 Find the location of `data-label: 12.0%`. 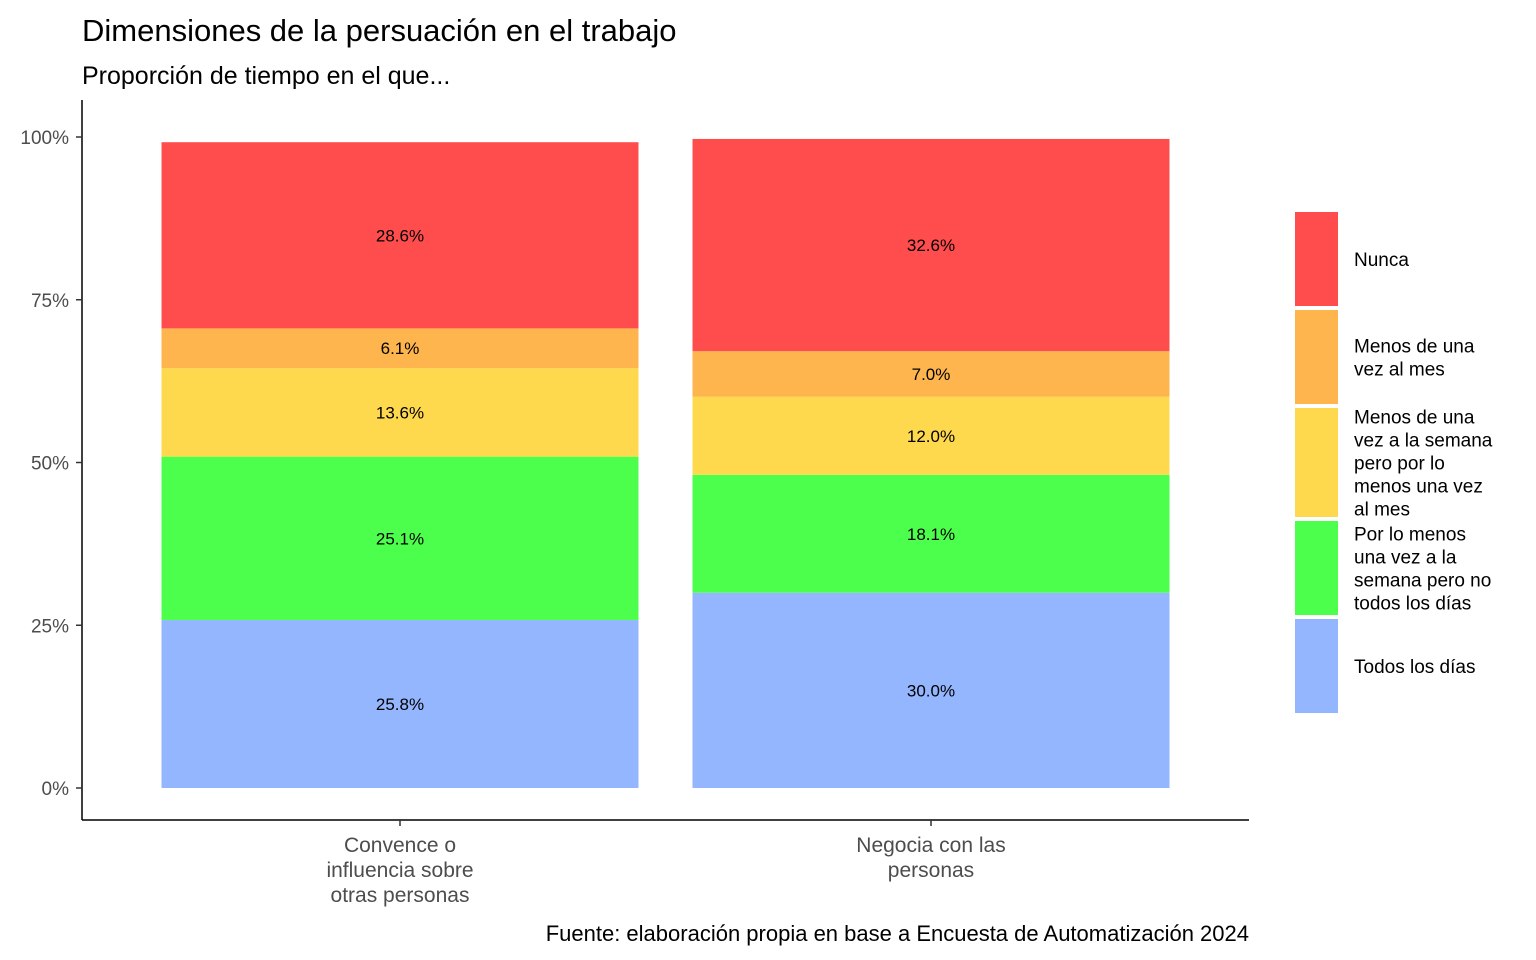

data-label: 12.0% is located at coordinates (931, 436).